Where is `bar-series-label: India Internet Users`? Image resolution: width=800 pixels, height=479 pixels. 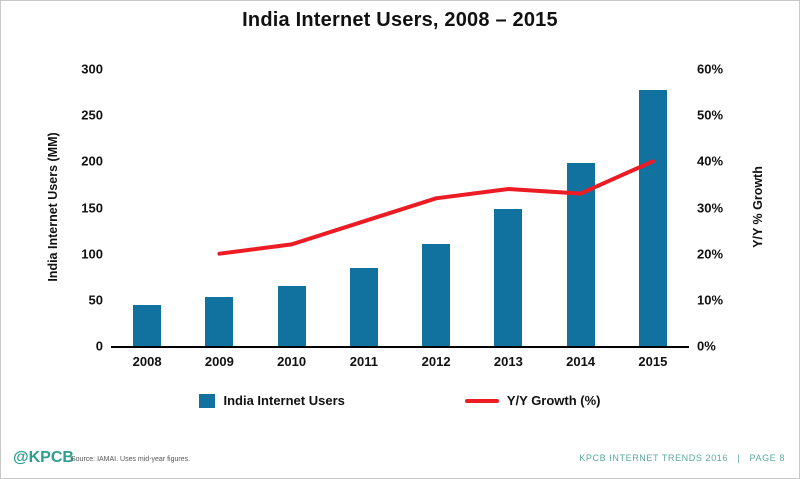
bar-series-label: India Internet Users is located at coordinates (284, 400).